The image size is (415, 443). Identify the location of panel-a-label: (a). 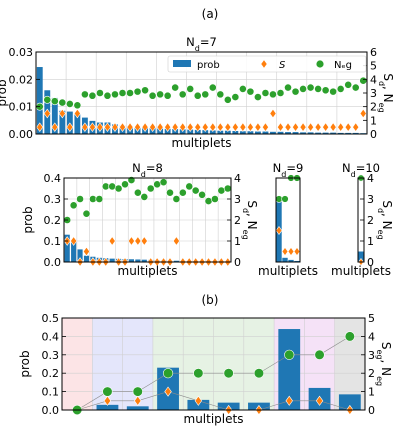
(210, 14).